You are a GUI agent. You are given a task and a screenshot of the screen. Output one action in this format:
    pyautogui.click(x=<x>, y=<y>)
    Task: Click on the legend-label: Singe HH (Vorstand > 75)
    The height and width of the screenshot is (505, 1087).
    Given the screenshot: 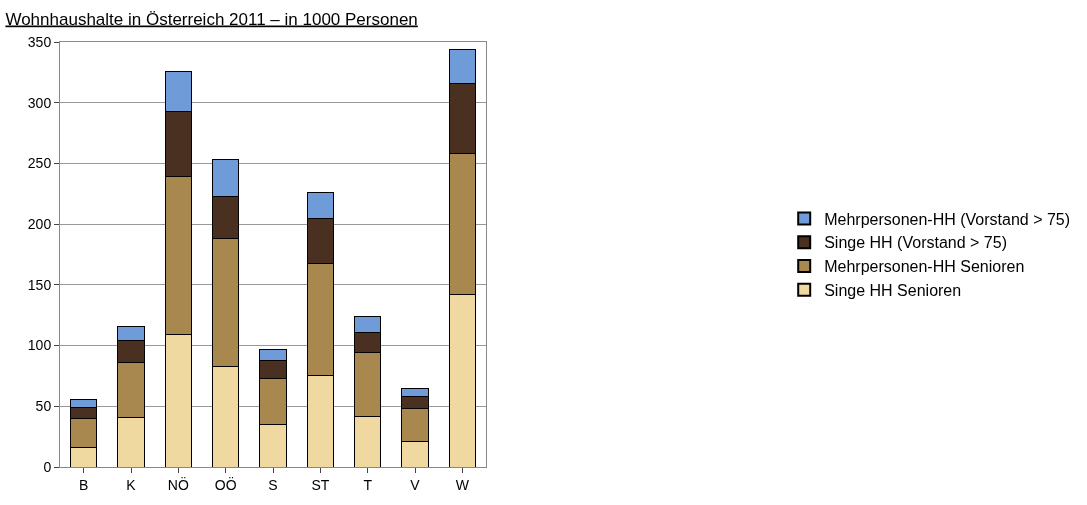 What is the action you would take?
    pyautogui.click(x=915, y=243)
    